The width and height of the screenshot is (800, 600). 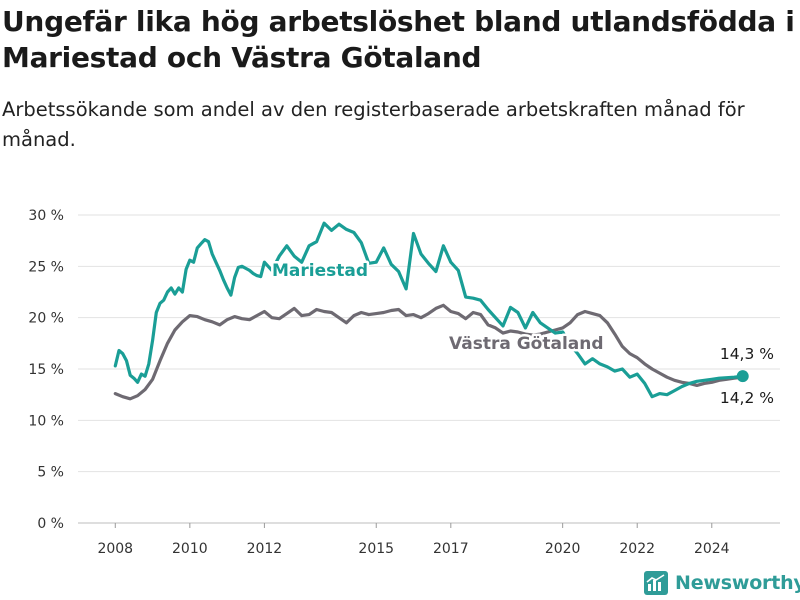 I want to click on brand-name: Newsworthy, so click(x=737, y=583).